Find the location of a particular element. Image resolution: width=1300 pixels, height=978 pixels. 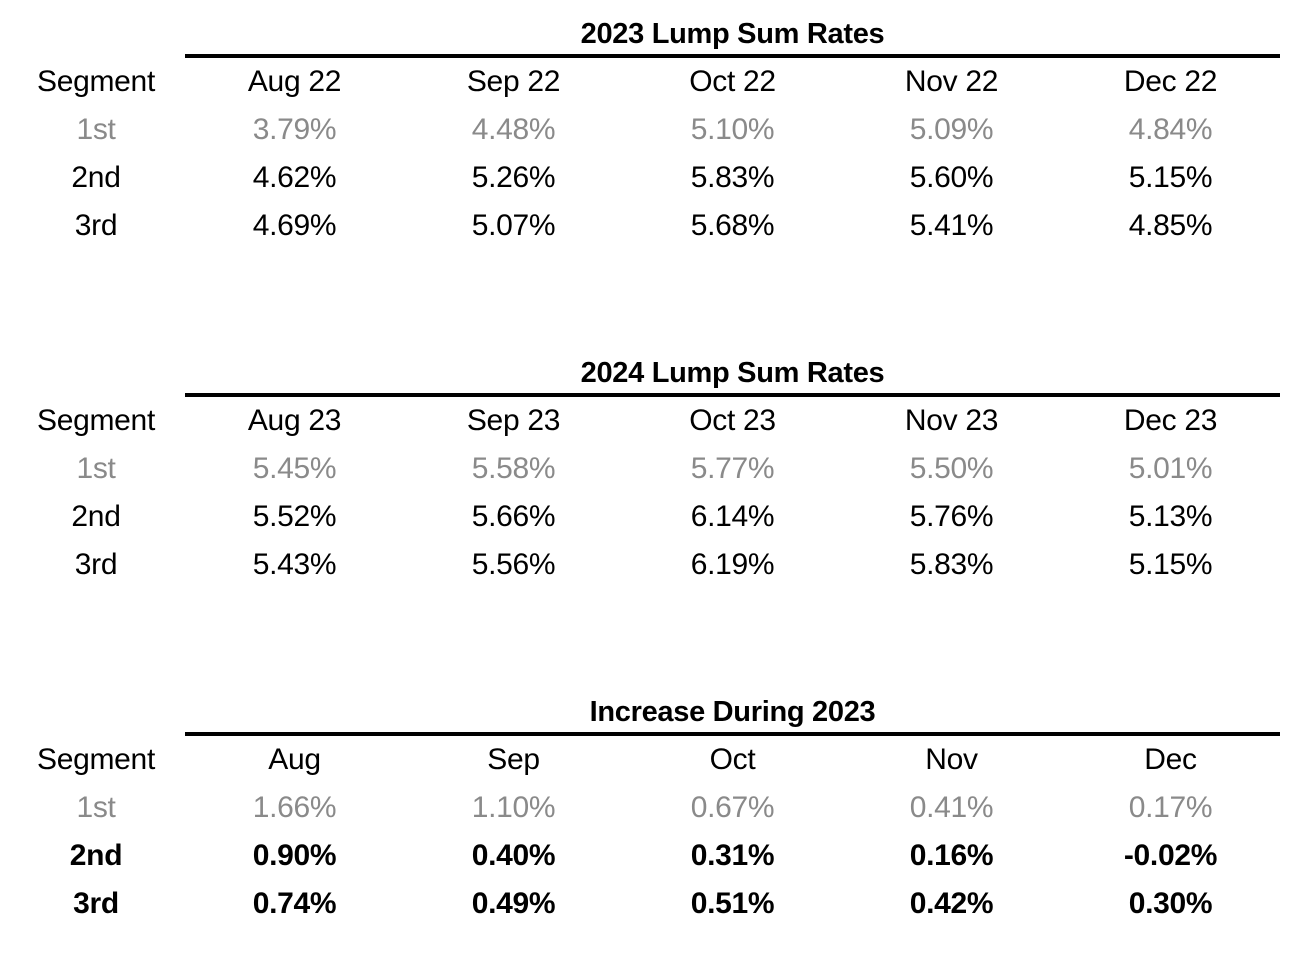

rate-value: 0.30% is located at coordinates (1170, 903).